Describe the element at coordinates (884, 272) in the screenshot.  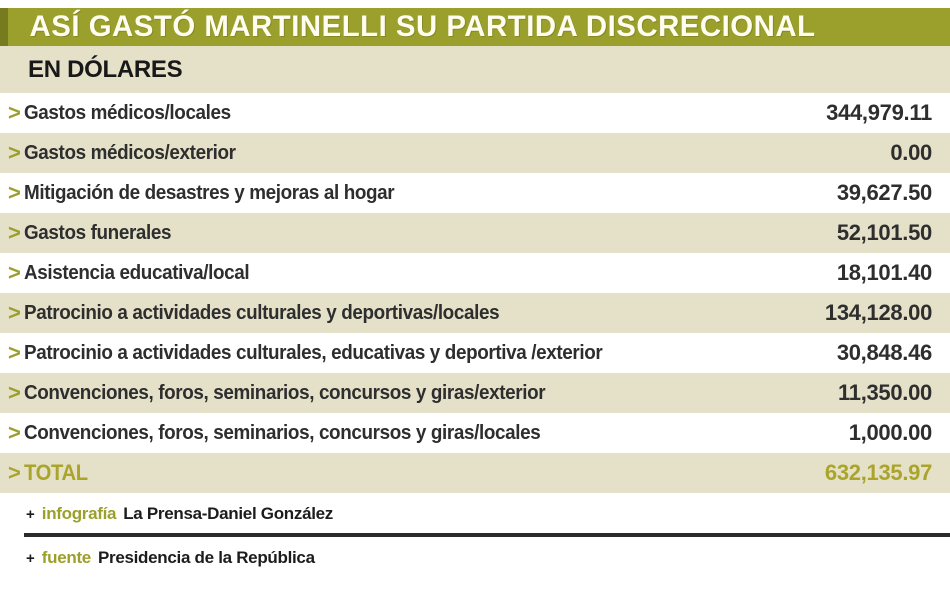
I see `row-value: 18,101.40` at that location.